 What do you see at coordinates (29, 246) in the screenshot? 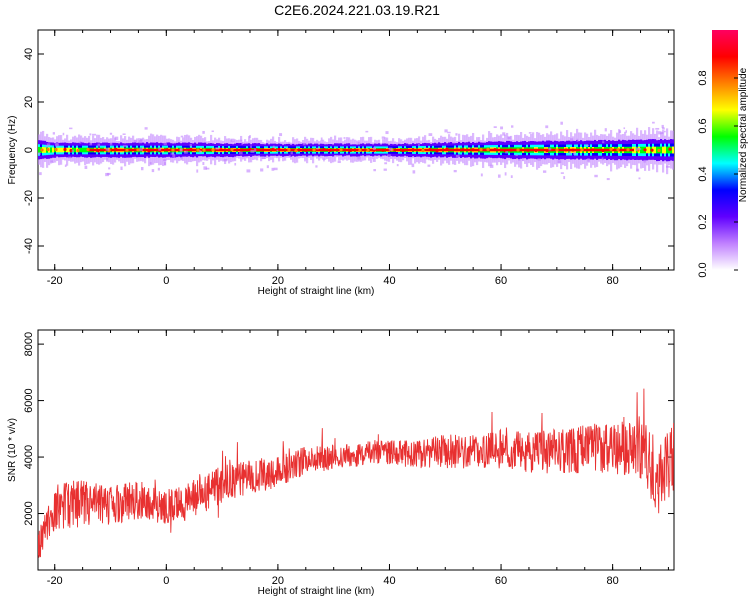
I see `spec-ytick-label: -40` at bounding box center [29, 246].